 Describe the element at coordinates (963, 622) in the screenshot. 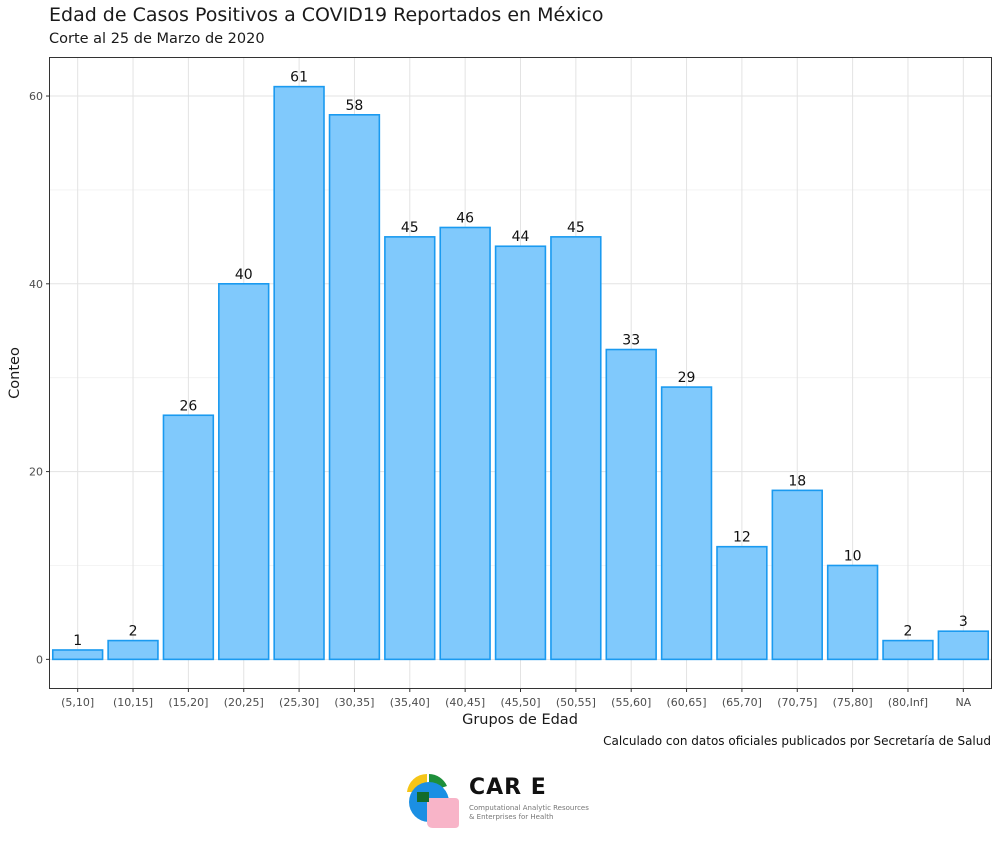

I see `data-label: 3` at that location.